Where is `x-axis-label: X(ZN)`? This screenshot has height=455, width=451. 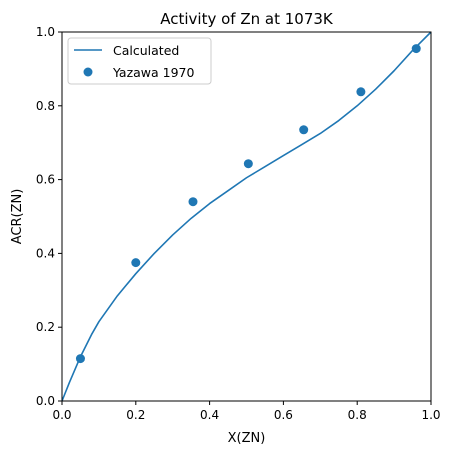 x-axis-label: X(ZN) is located at coordinates (247, 438).